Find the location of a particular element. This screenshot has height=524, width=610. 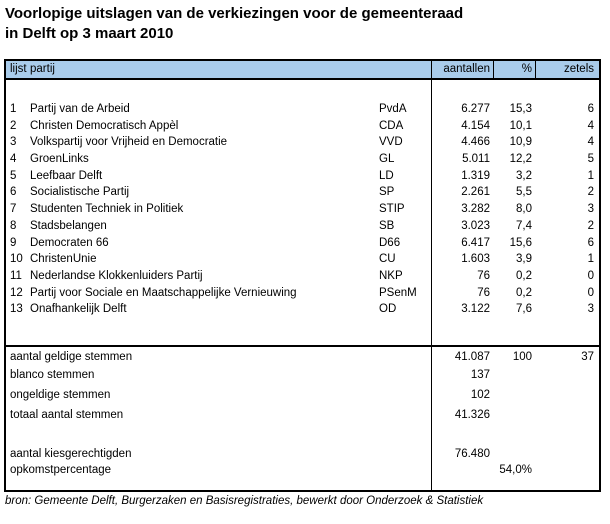

header-cell-aantallen: aantallen is located at coordinates (462, 69).